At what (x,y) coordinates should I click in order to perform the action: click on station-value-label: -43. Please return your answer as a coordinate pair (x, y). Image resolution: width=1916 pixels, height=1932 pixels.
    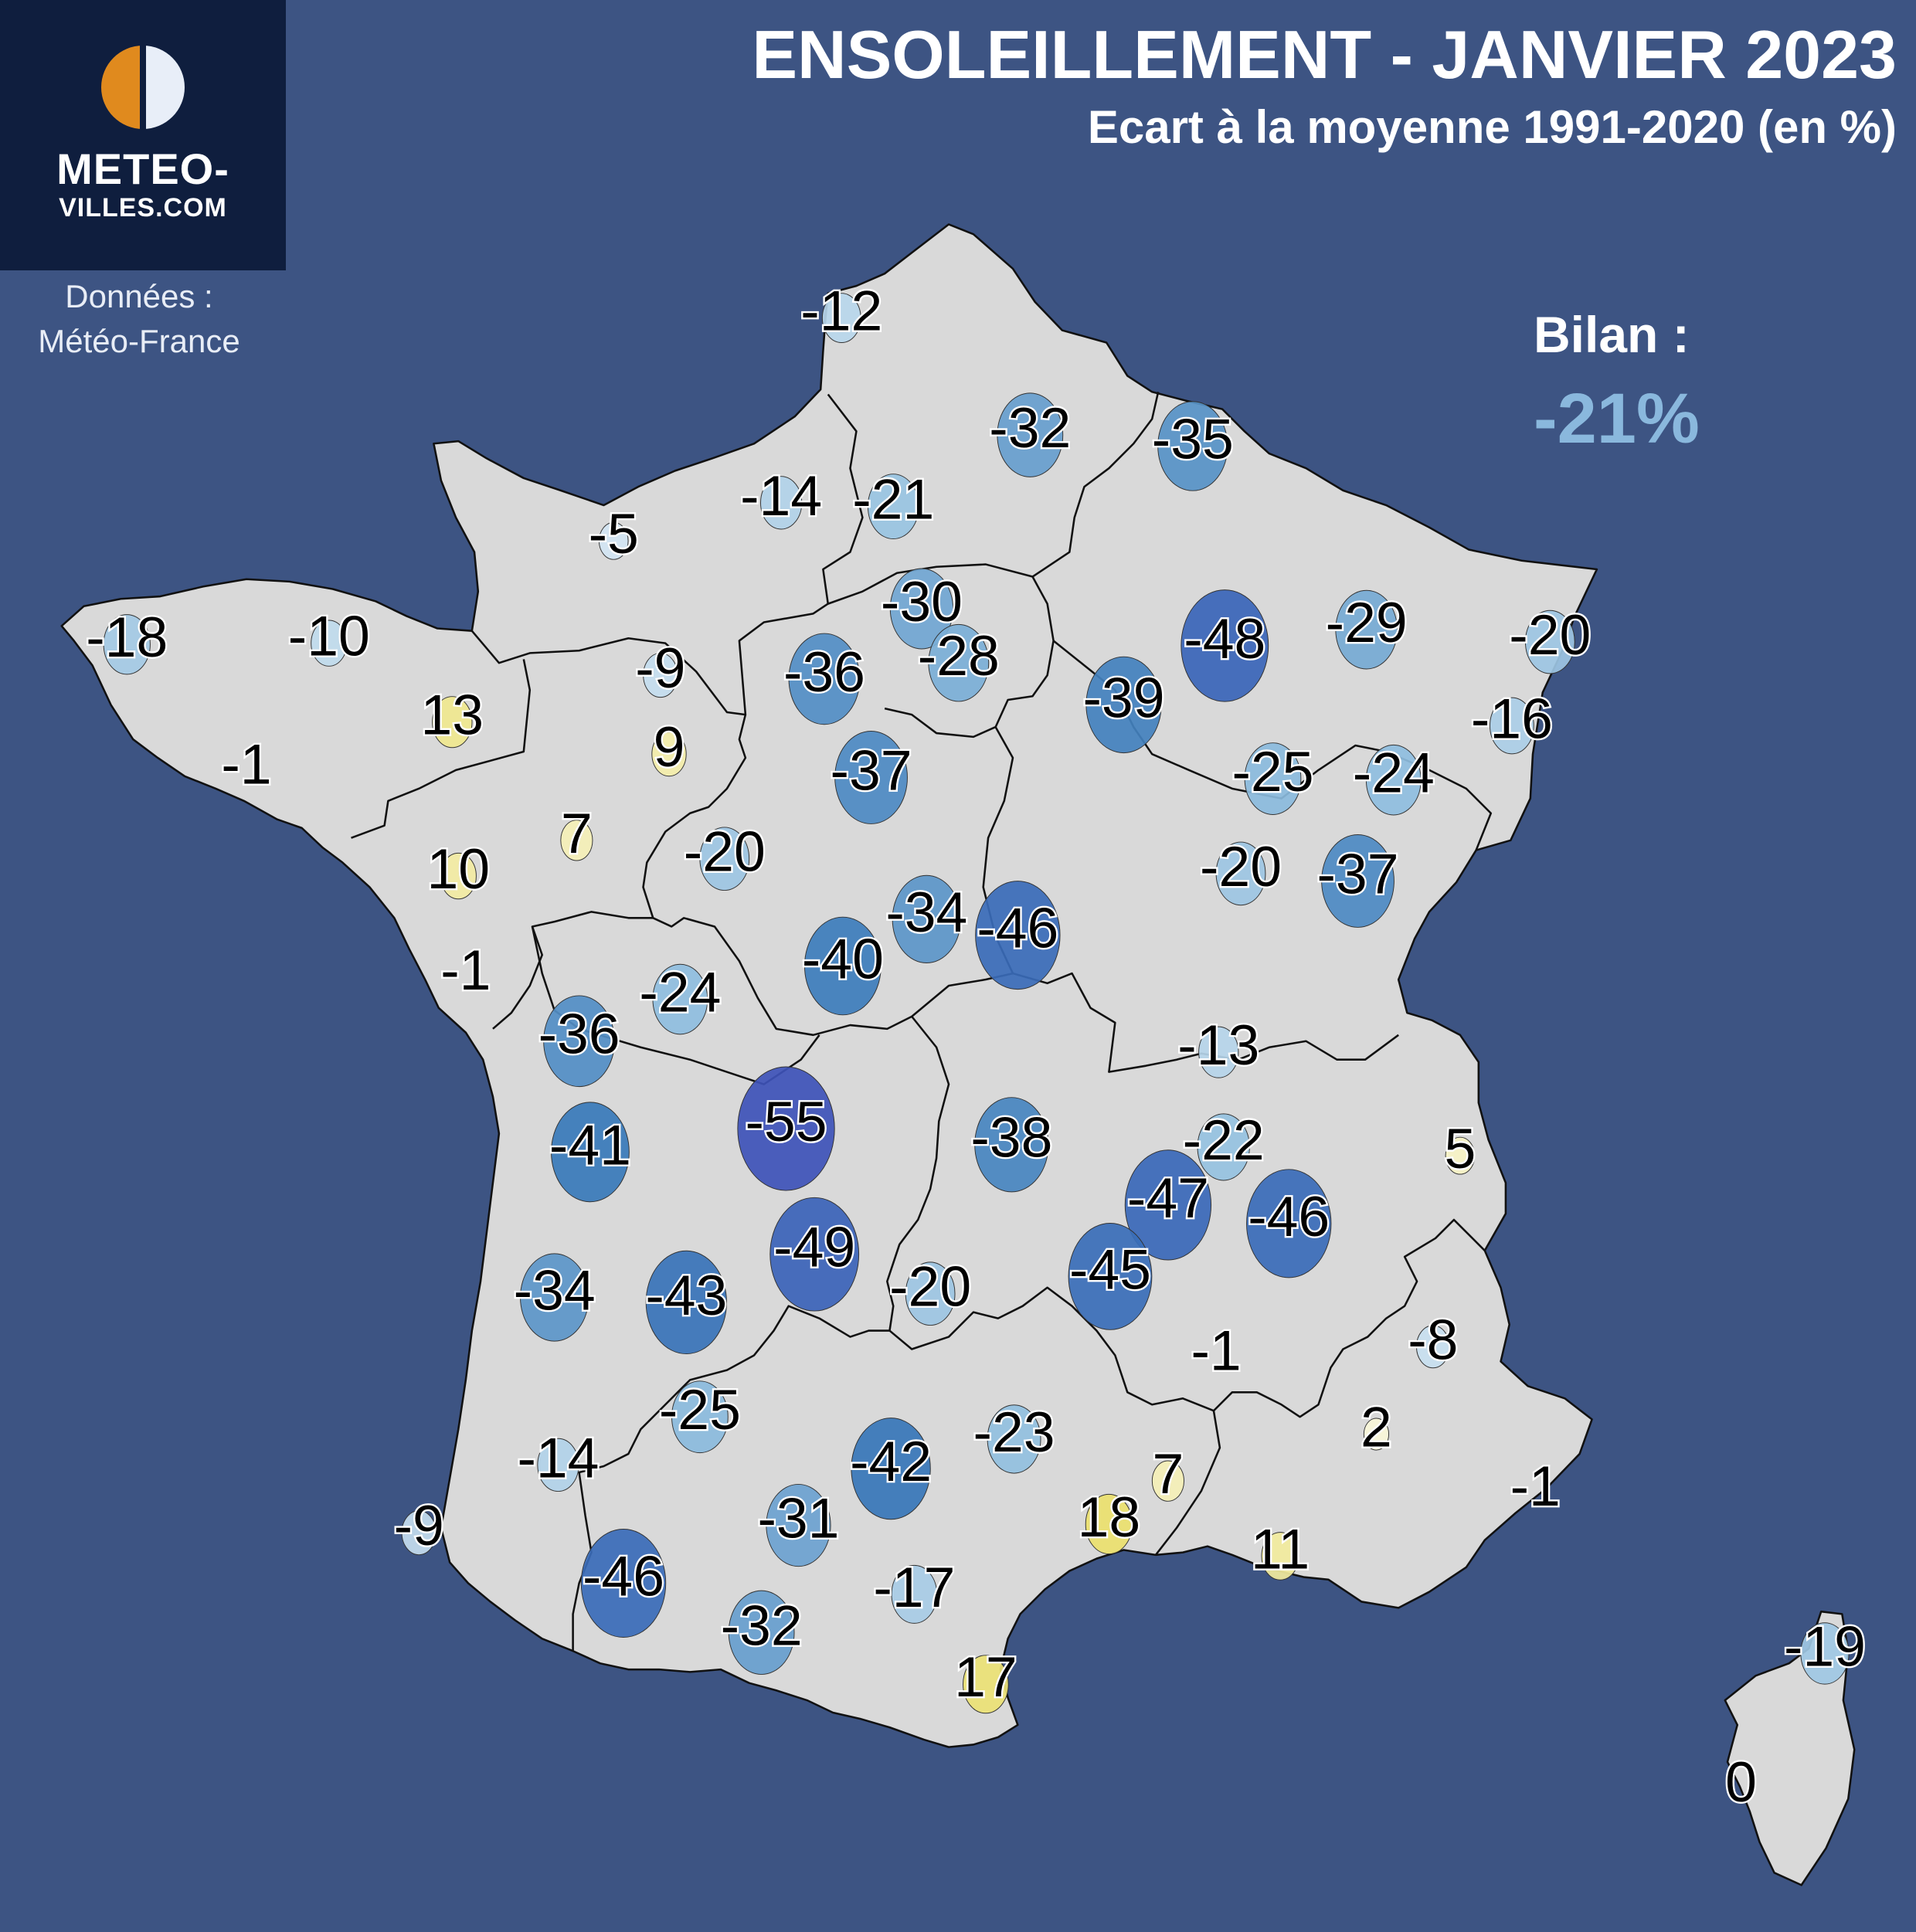
    Looking at the image, I should click on (686, 1296).